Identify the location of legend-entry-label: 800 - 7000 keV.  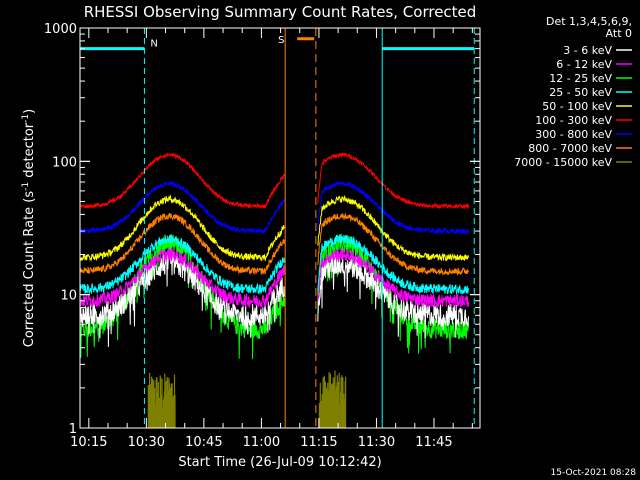
(570, 148).